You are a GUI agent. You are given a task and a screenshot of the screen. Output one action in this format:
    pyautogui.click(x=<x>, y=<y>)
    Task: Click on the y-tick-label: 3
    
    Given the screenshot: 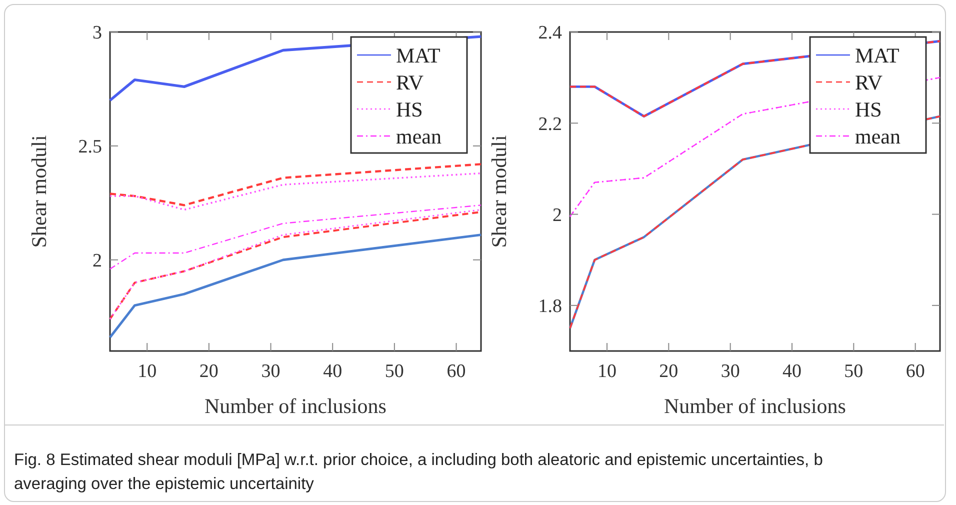 What is the action you would take?
    pyautogui.click(x=97, y=33)
    